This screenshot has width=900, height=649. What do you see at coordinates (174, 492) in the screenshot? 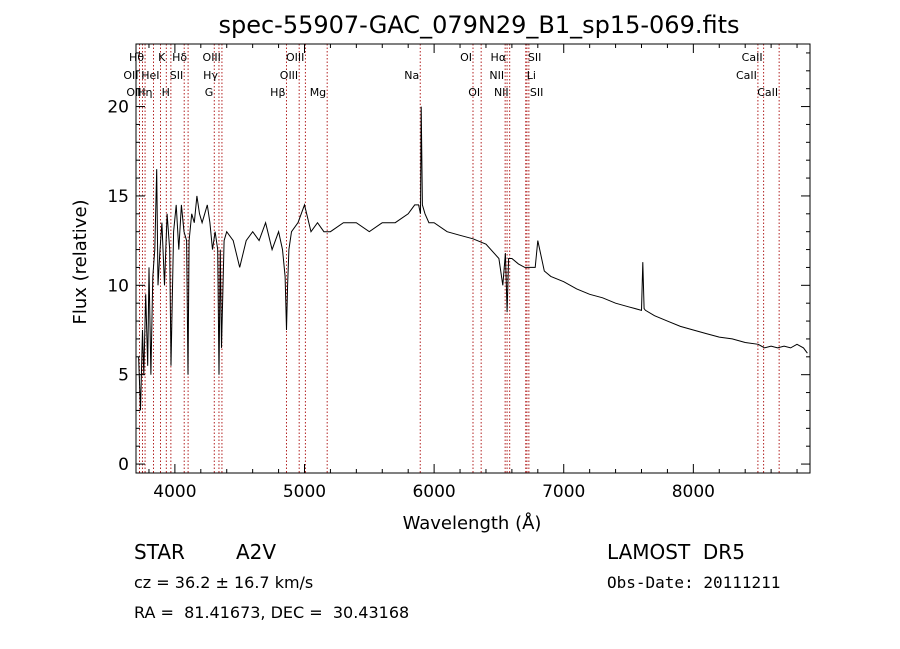
I see `x-tick-label: 4000` at bounding box center [174, 492].